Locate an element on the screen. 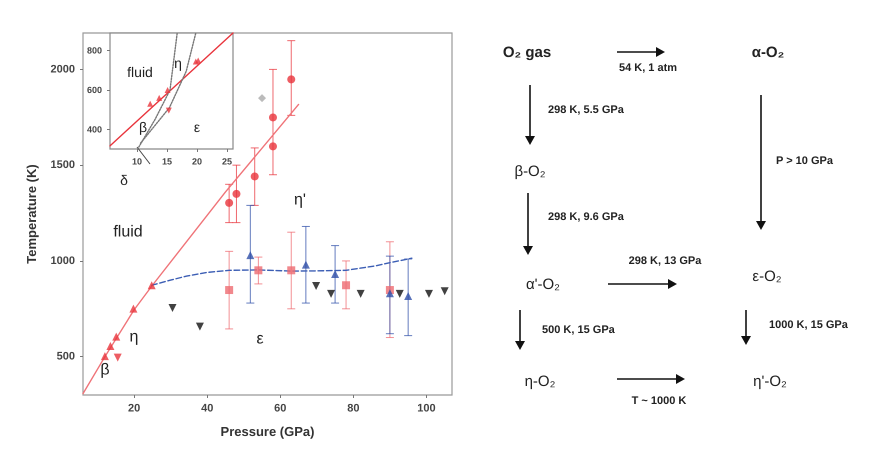 This screenshot has width=870, height=454. text: 500 K, 15 GPa is located at coordinates (578, 330).